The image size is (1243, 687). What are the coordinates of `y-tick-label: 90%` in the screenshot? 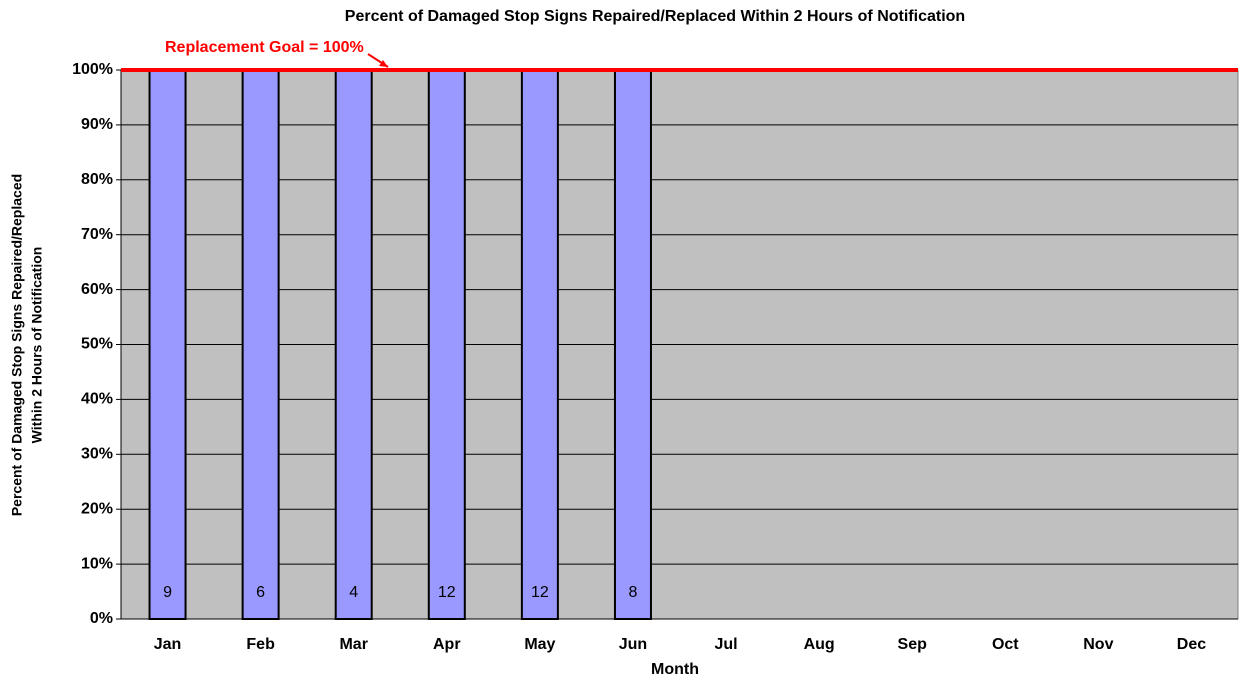 It's located at (97, 124).